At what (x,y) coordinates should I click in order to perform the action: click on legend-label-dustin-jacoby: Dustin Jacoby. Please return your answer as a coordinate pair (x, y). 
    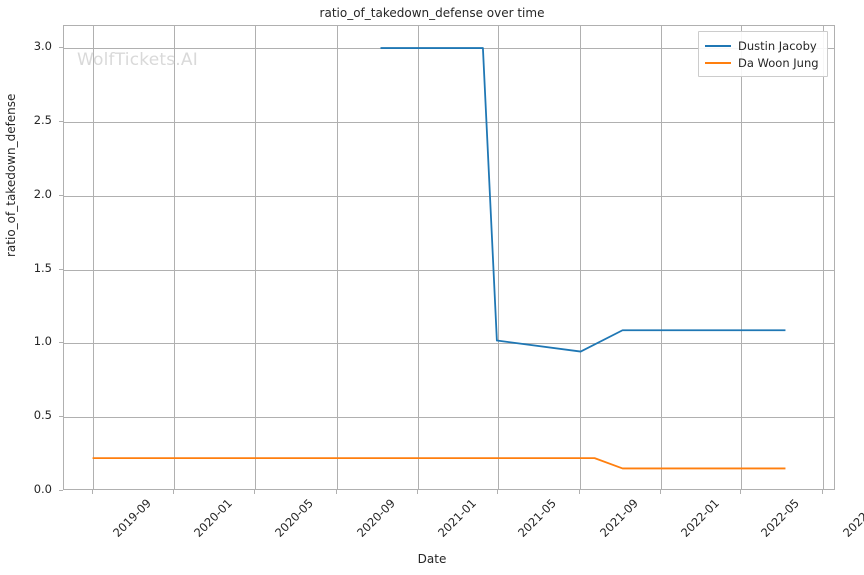
    Looking at the image, I should click on (777, 45).